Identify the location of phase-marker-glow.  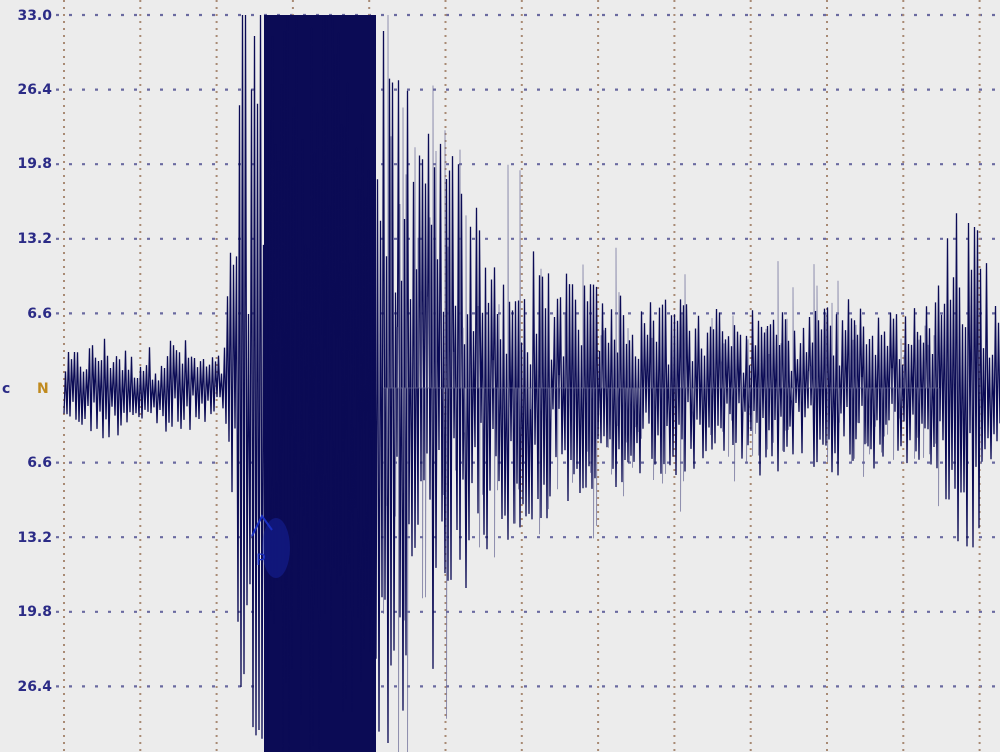
(276, 548).